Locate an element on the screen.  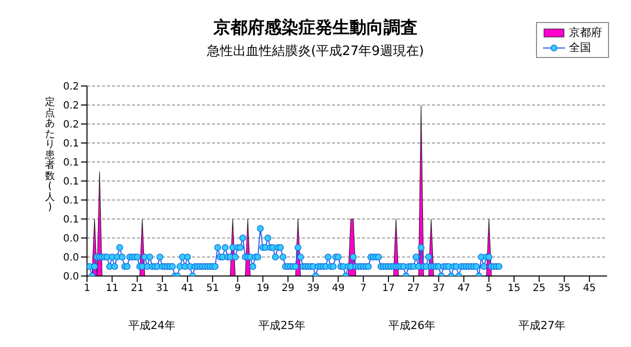
text: 平成27年 is located at coordinates (542, 325).